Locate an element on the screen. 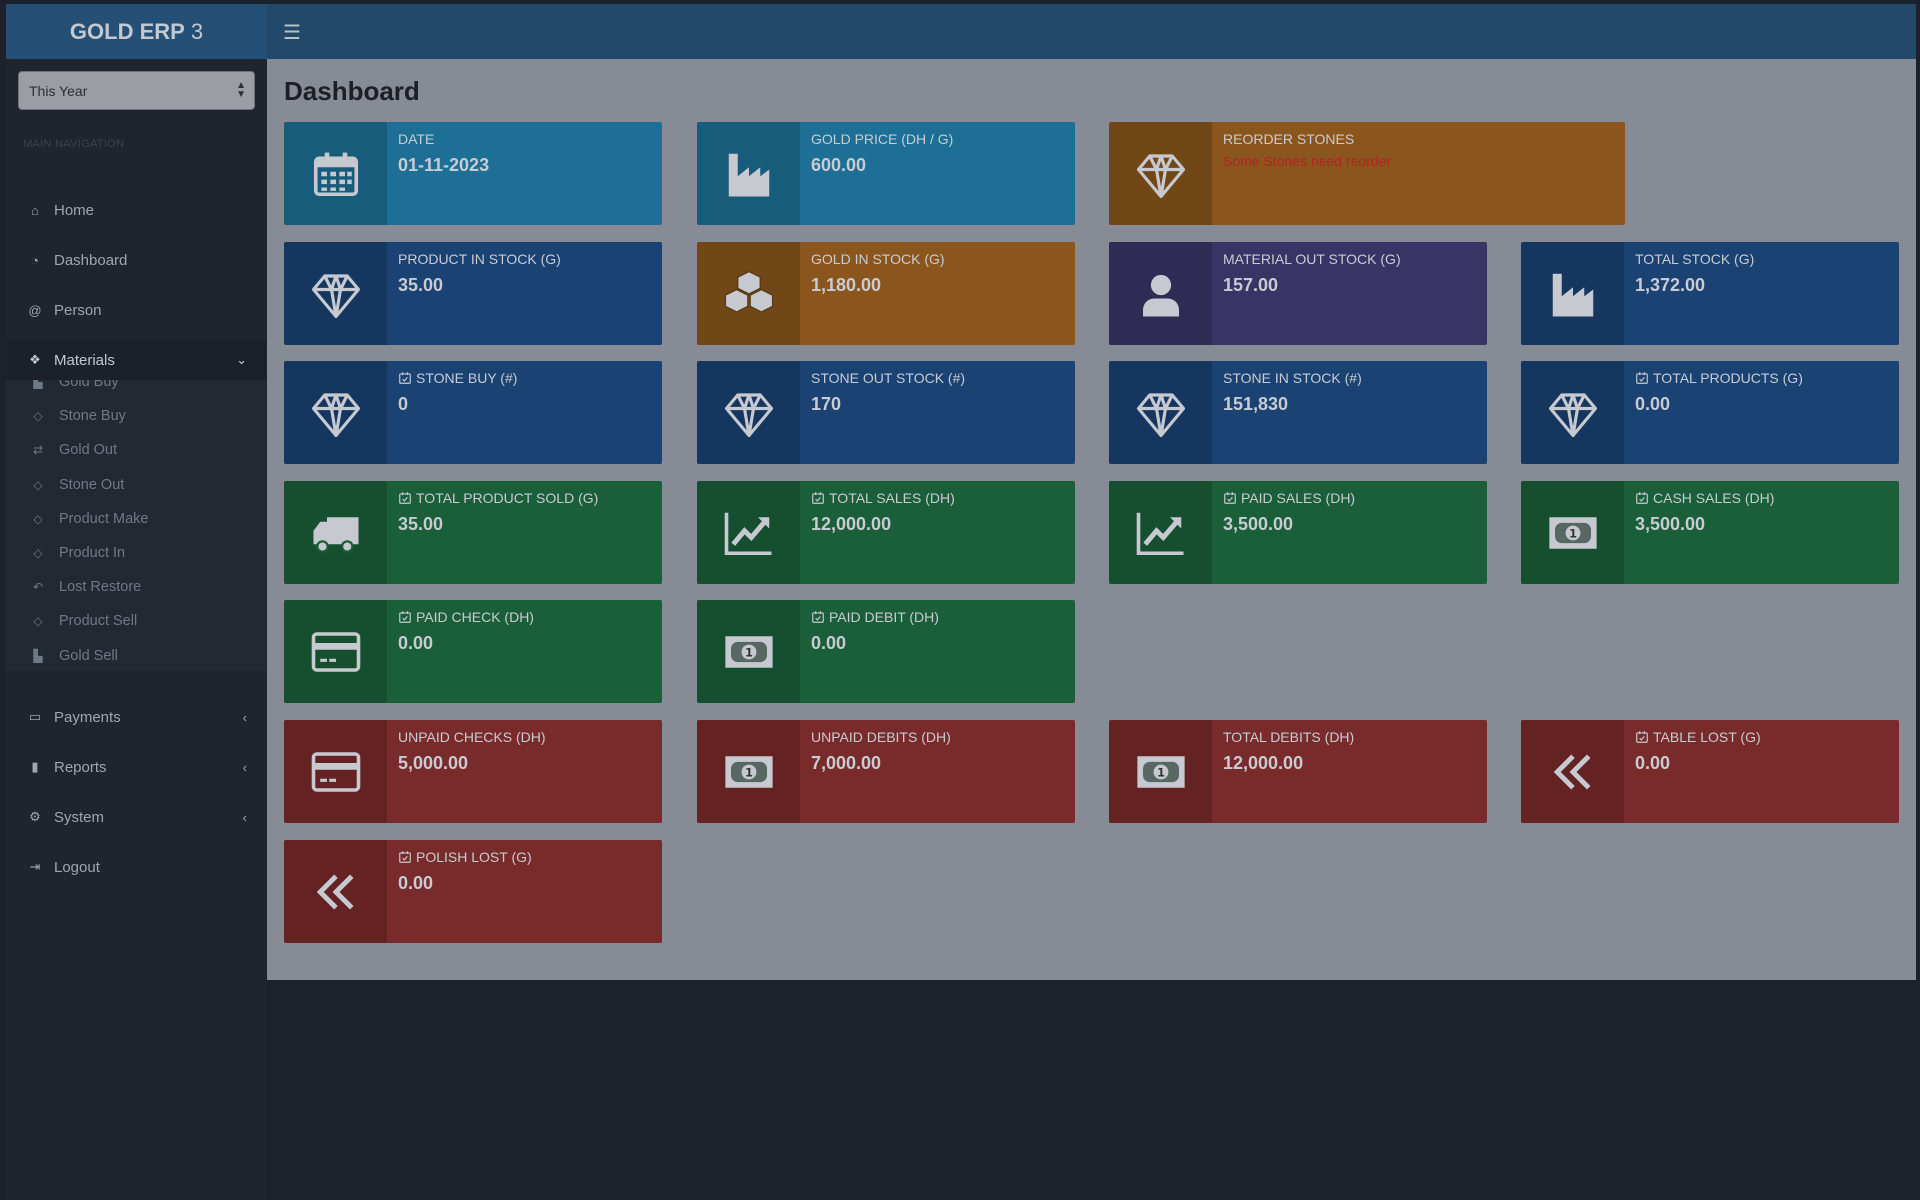  card-stone-buy: Stone Buy (#) 0 is located at coordinates (473, 412).